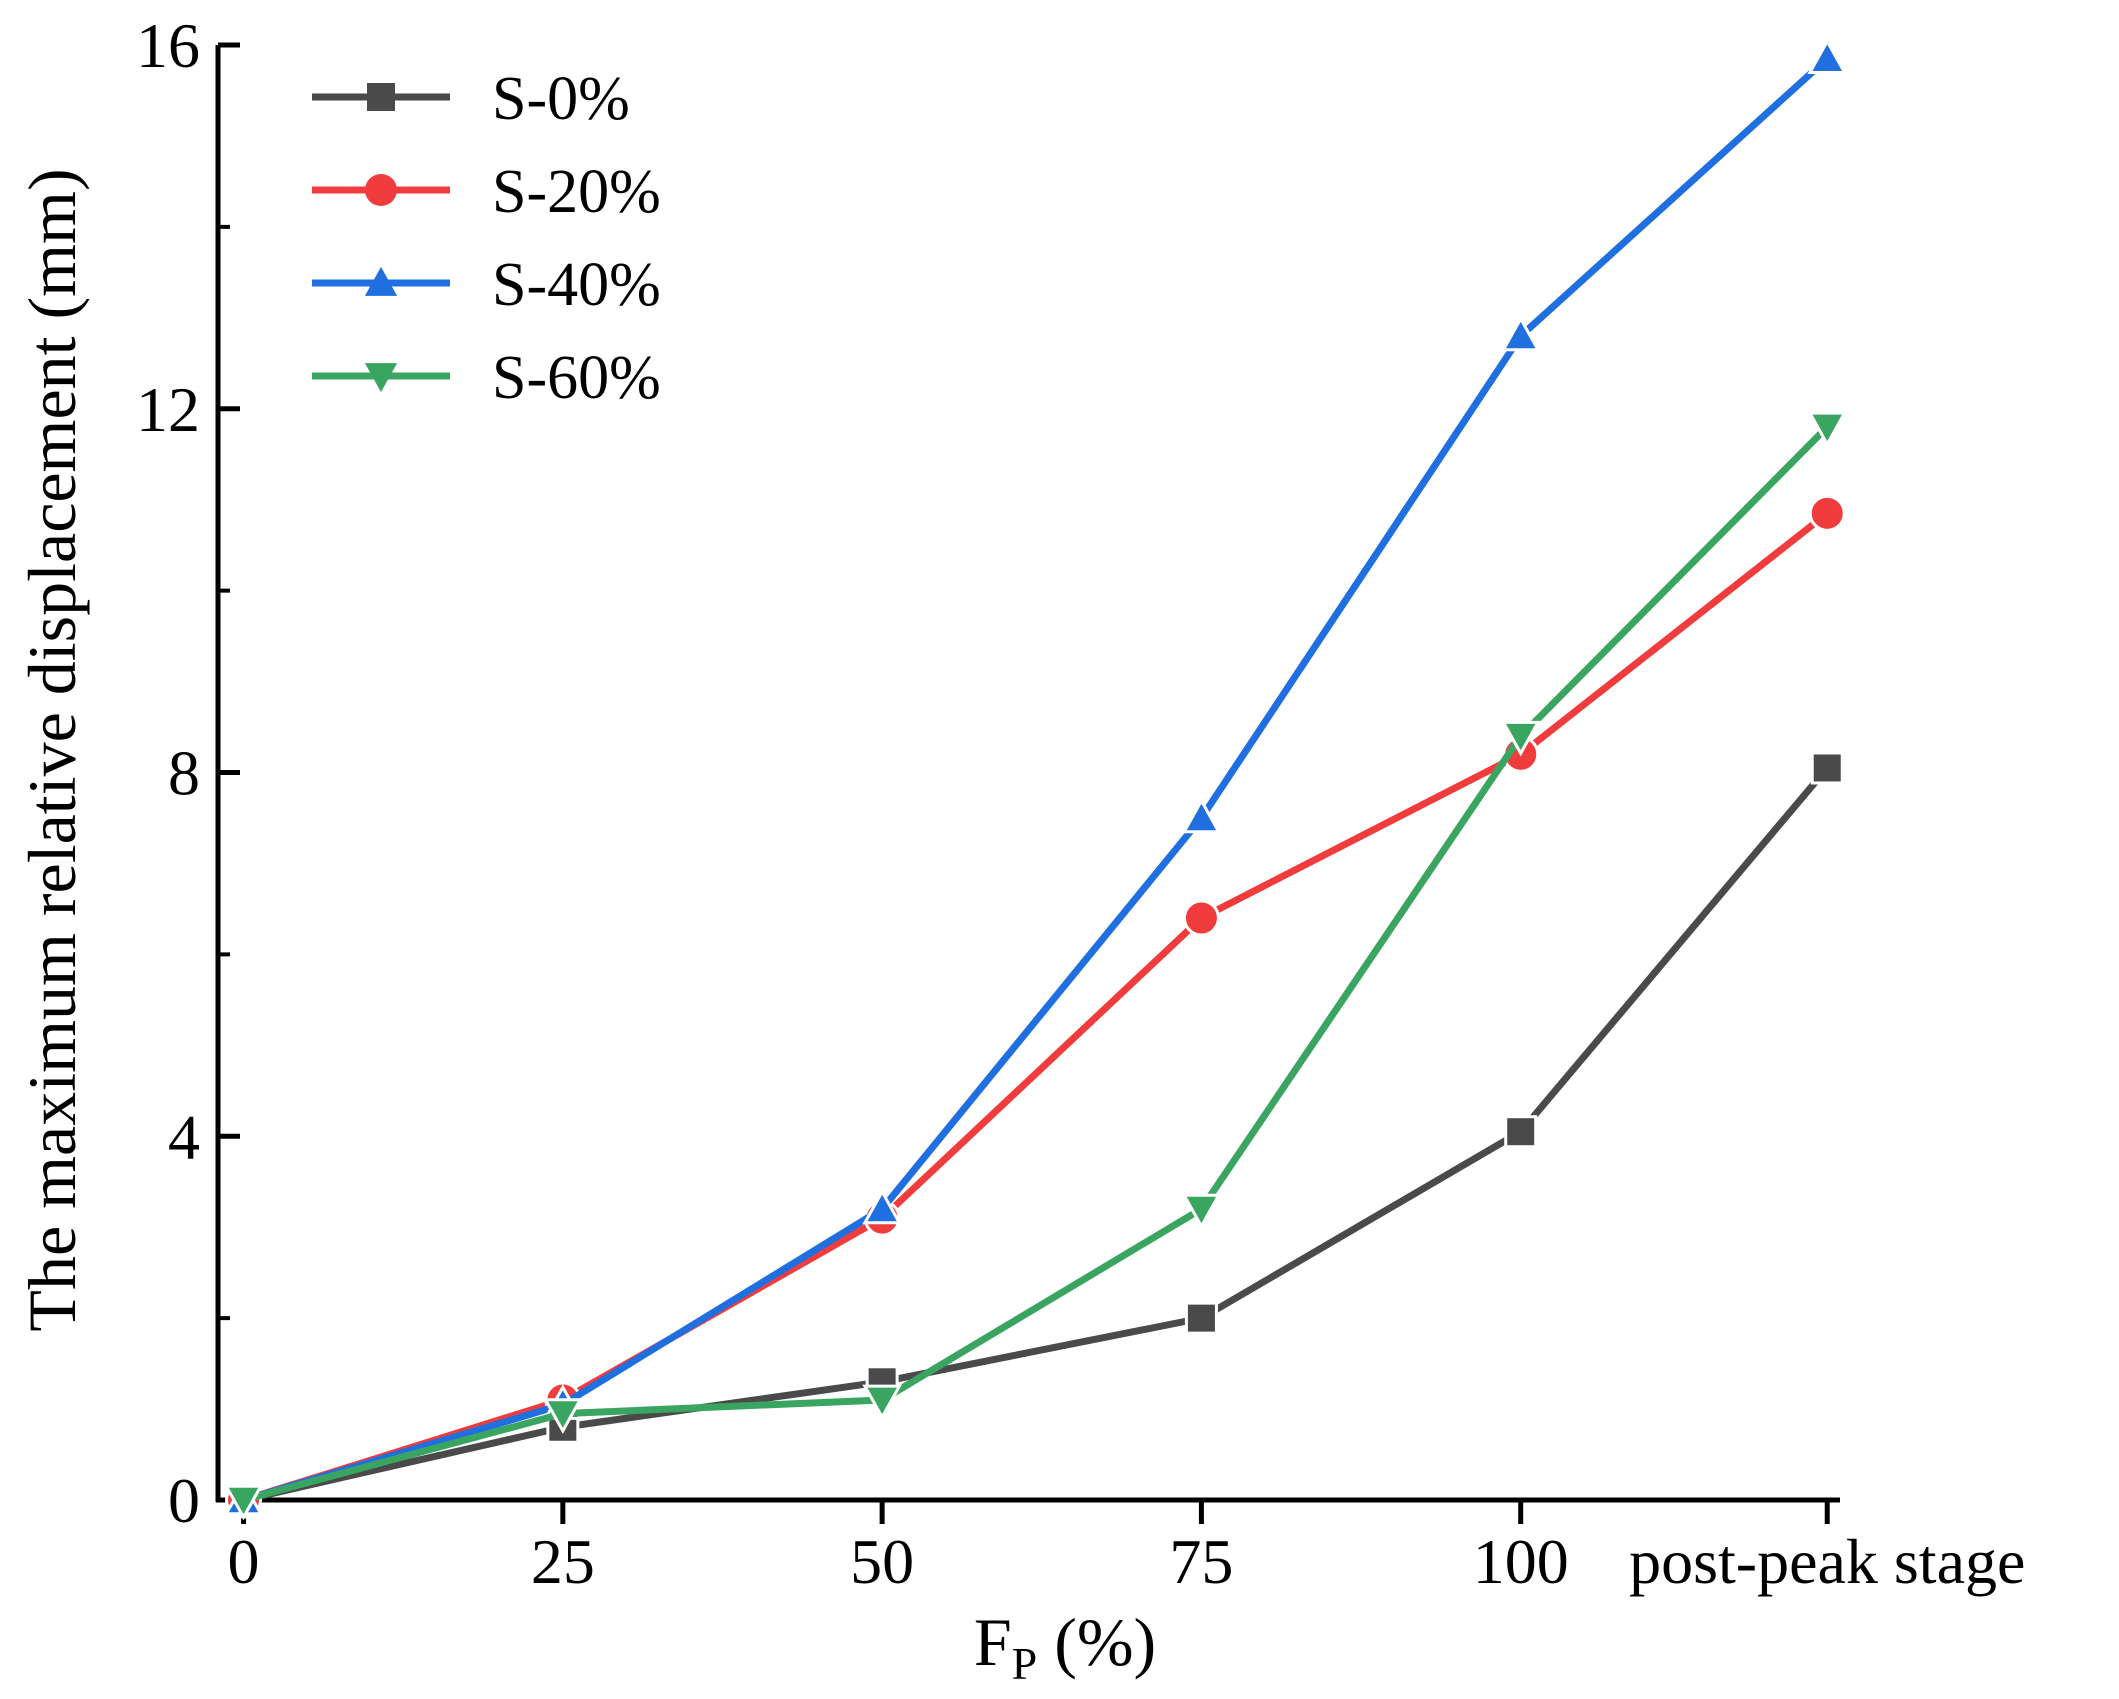  Describe the element at coordinates (184, 773) in the screenshot. I see `y-tick-label: 8` at that location.